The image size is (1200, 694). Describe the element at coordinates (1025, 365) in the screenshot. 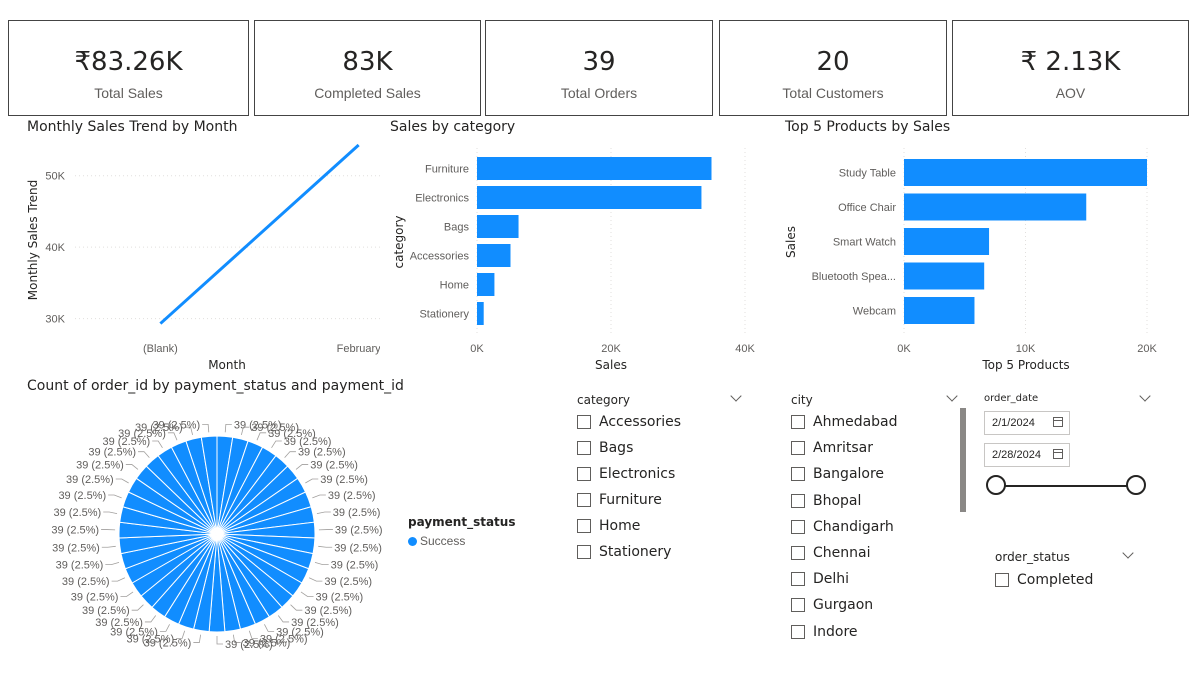

I see `products-x-axis-title: Top 5 Products` at that location.